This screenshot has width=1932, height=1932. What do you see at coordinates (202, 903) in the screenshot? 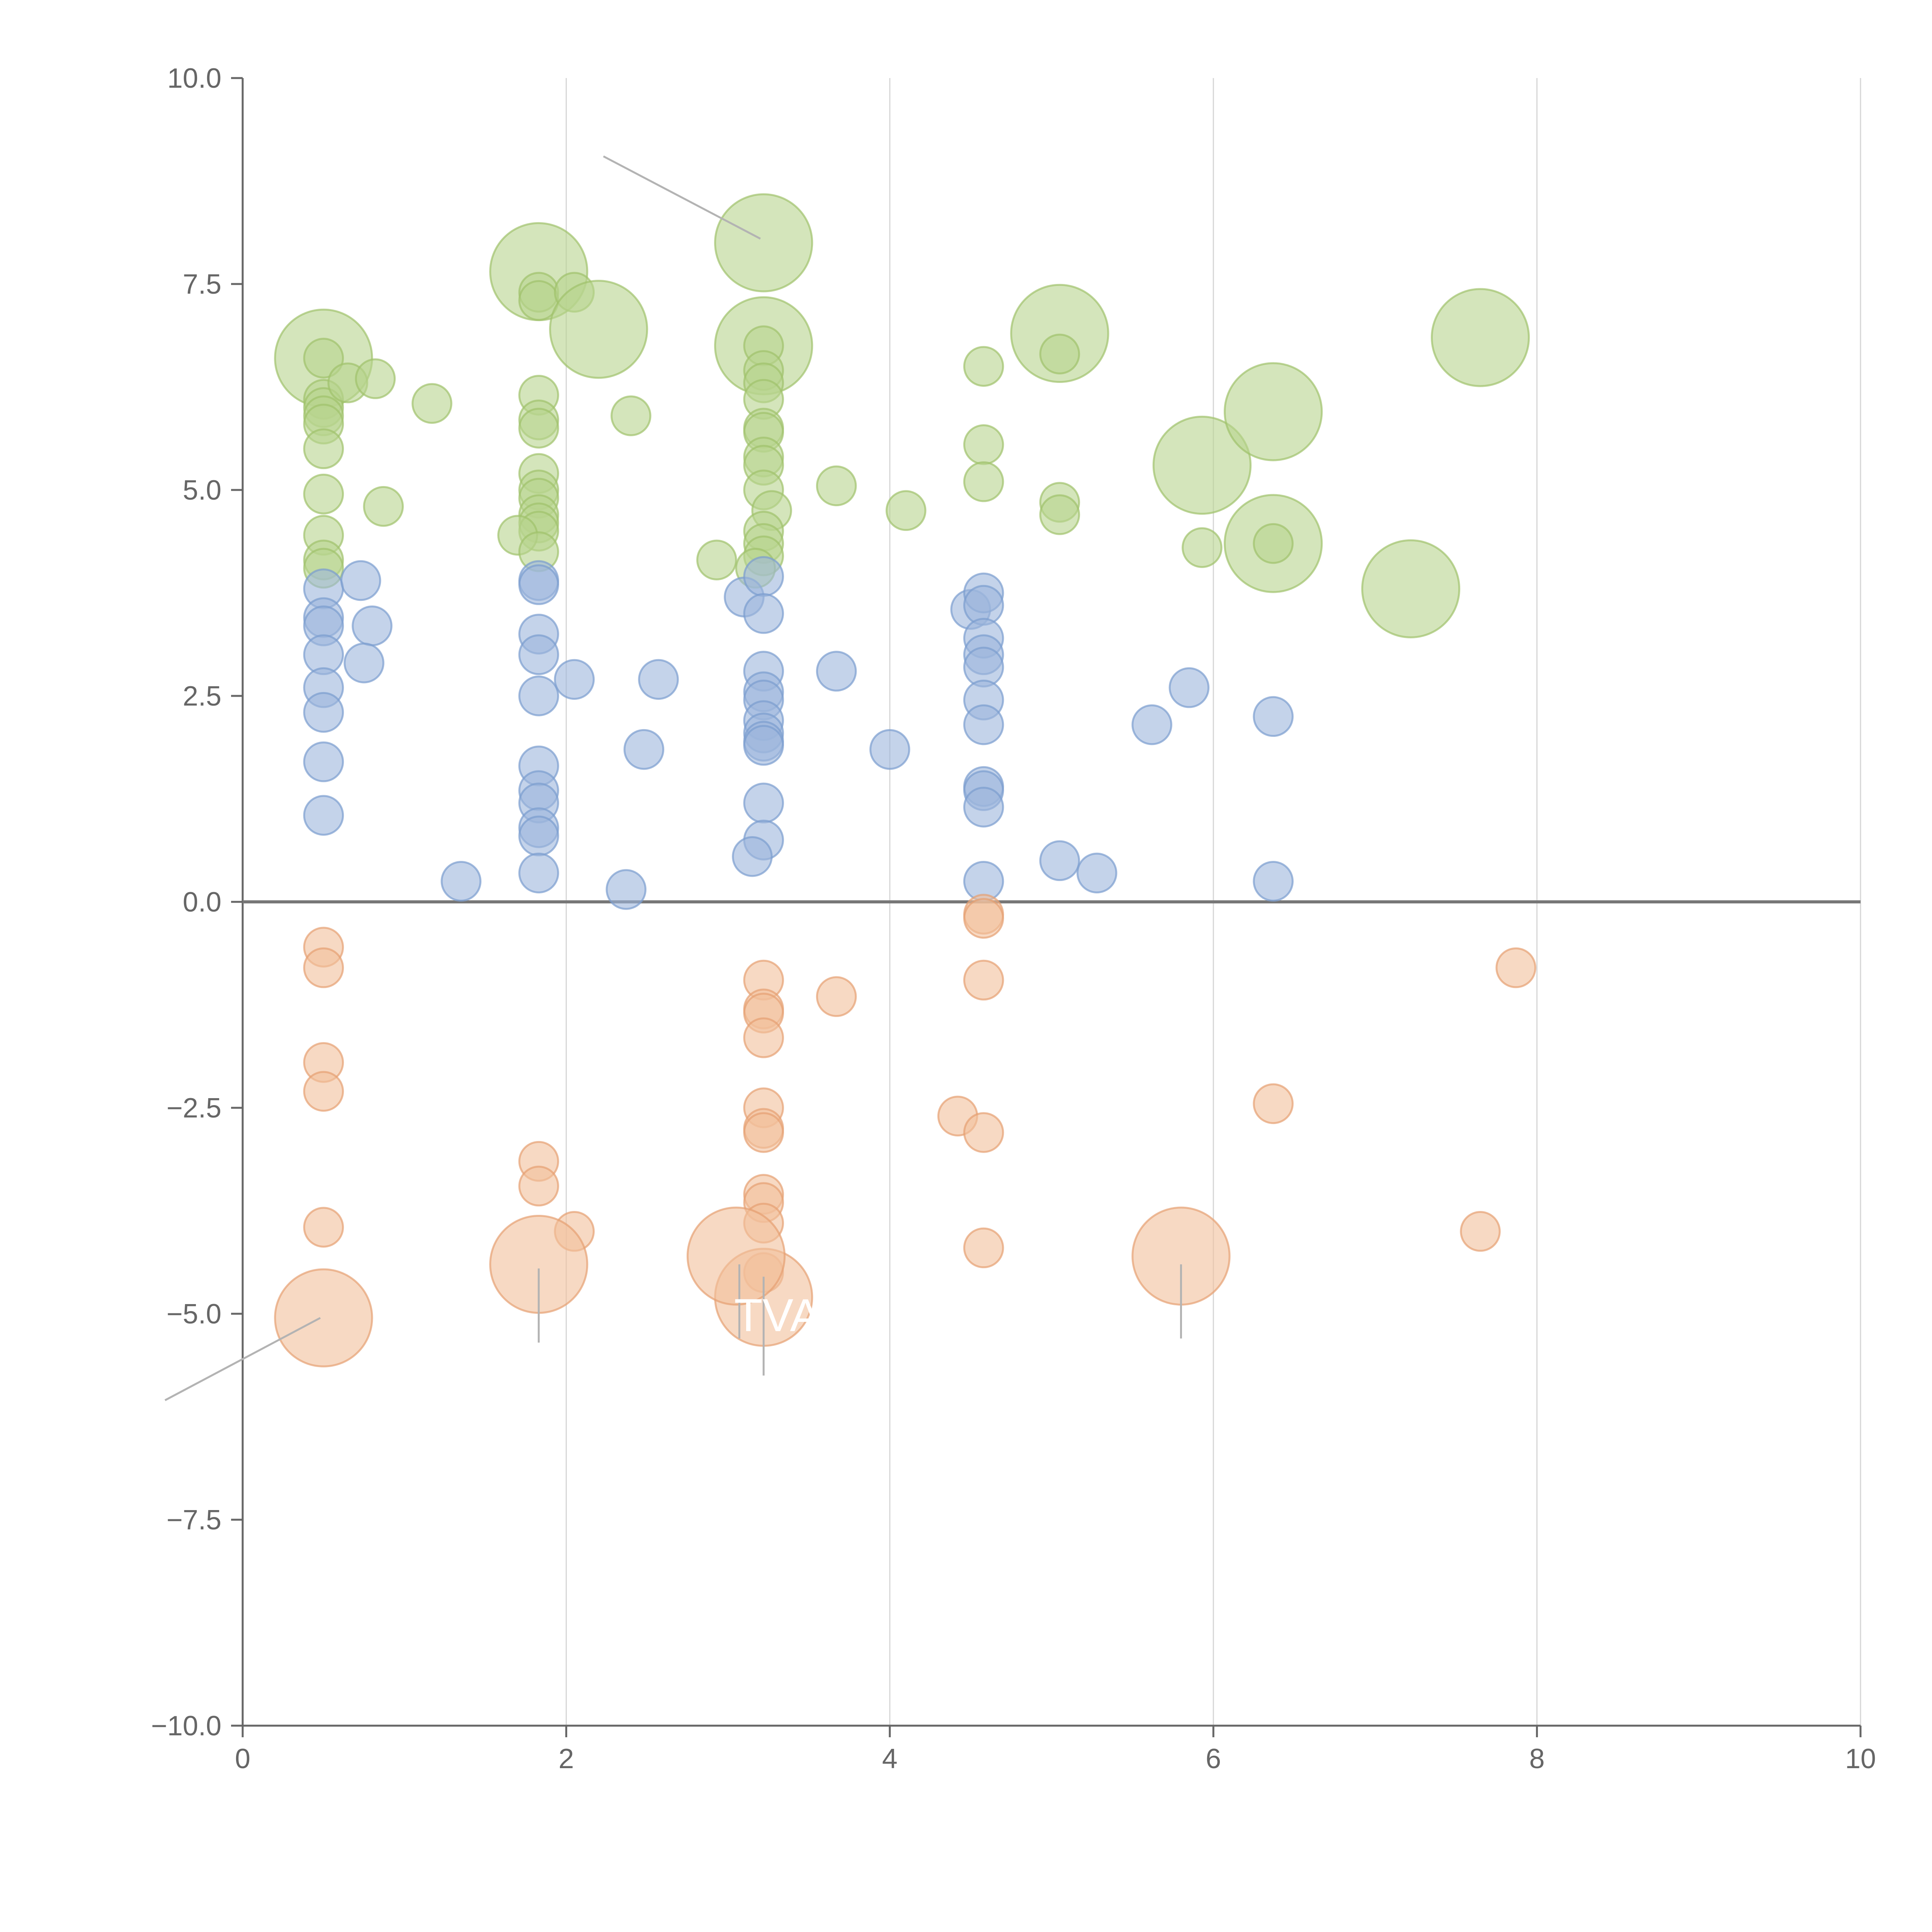
I see `y-tick-label: 0.0` at bounding box center [202, 903].